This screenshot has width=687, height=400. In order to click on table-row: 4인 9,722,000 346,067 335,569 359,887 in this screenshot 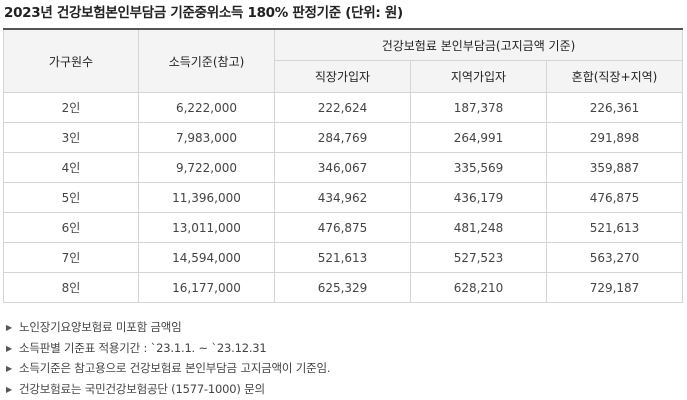, I will do `click(343, 167)`.